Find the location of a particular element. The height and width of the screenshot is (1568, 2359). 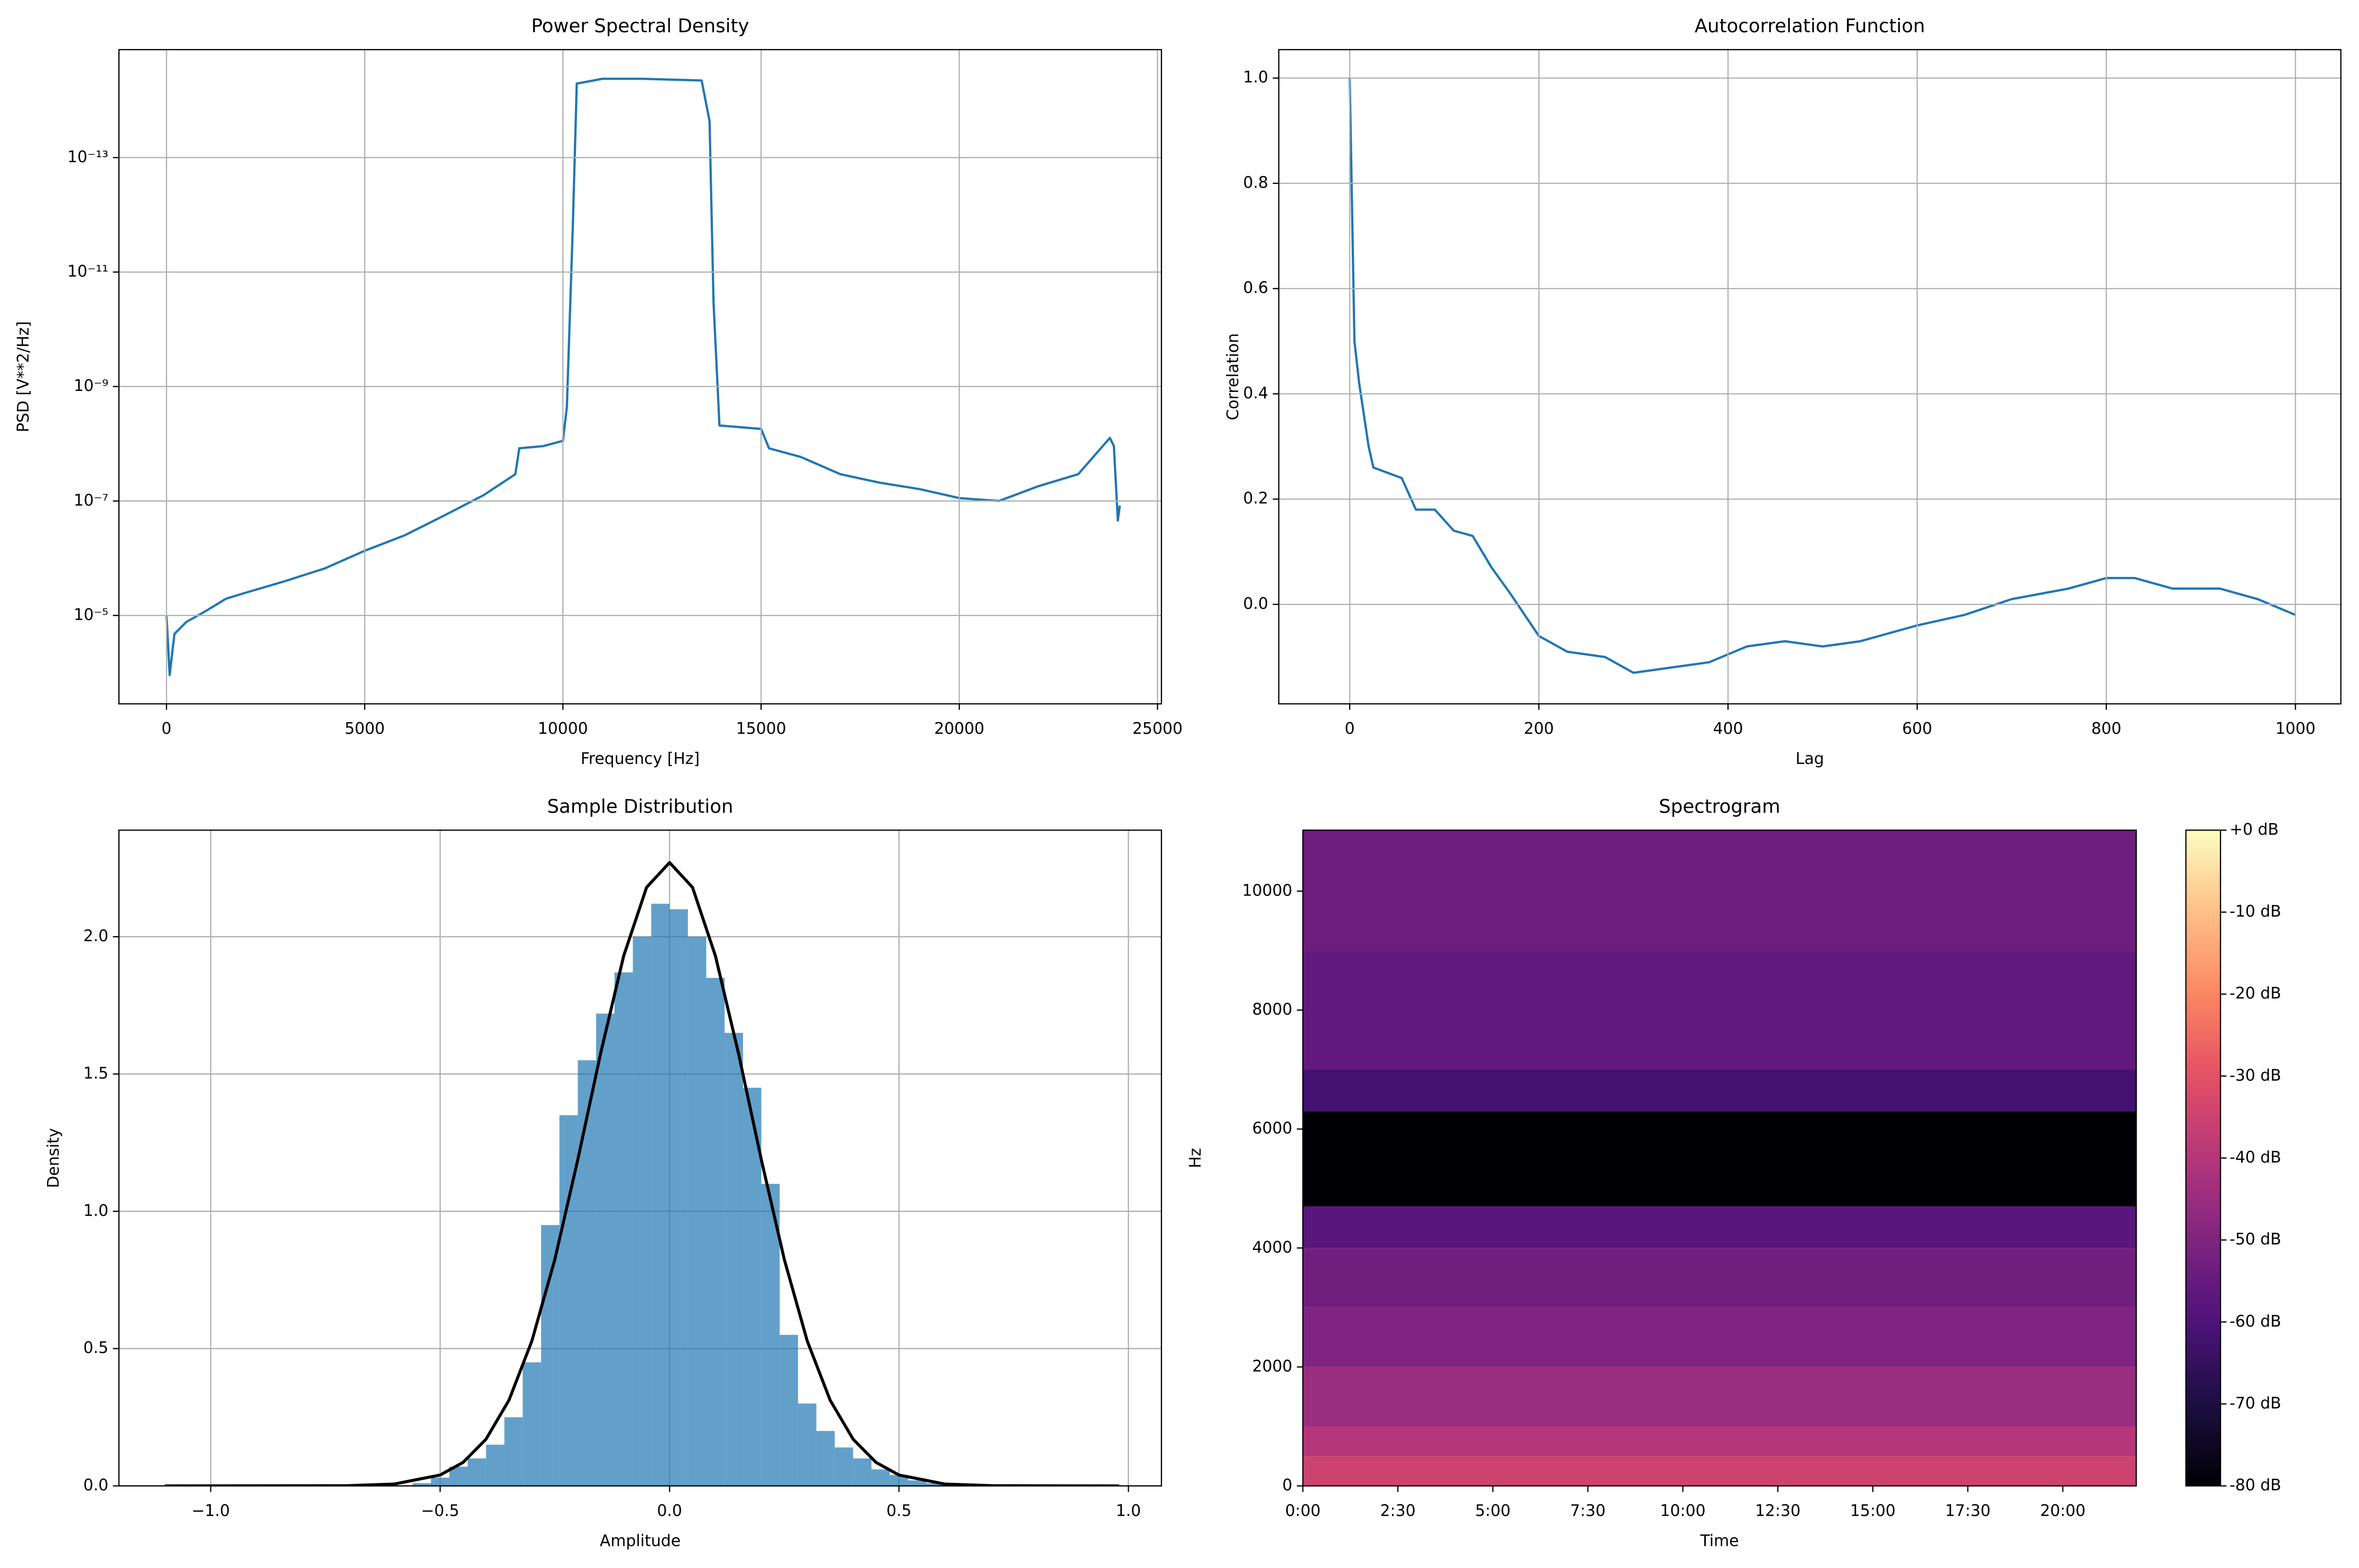

y-tick-label: 0.5 is located at coordinates (96, 1348).